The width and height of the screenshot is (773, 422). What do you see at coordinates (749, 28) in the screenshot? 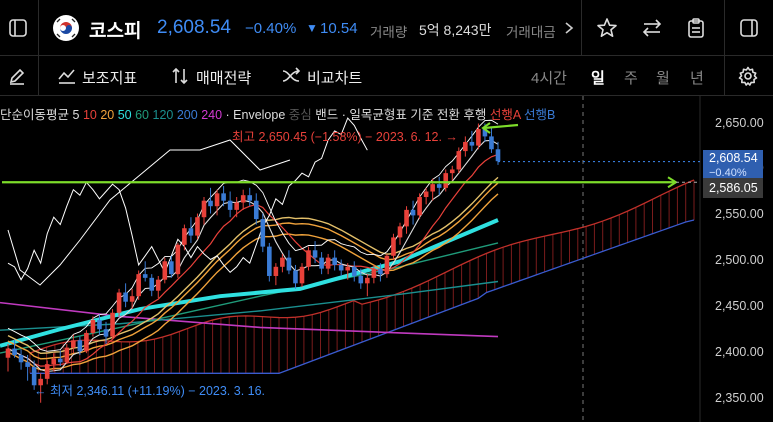
I see `panel-toggle-icon` at bounding box center [749, 28].